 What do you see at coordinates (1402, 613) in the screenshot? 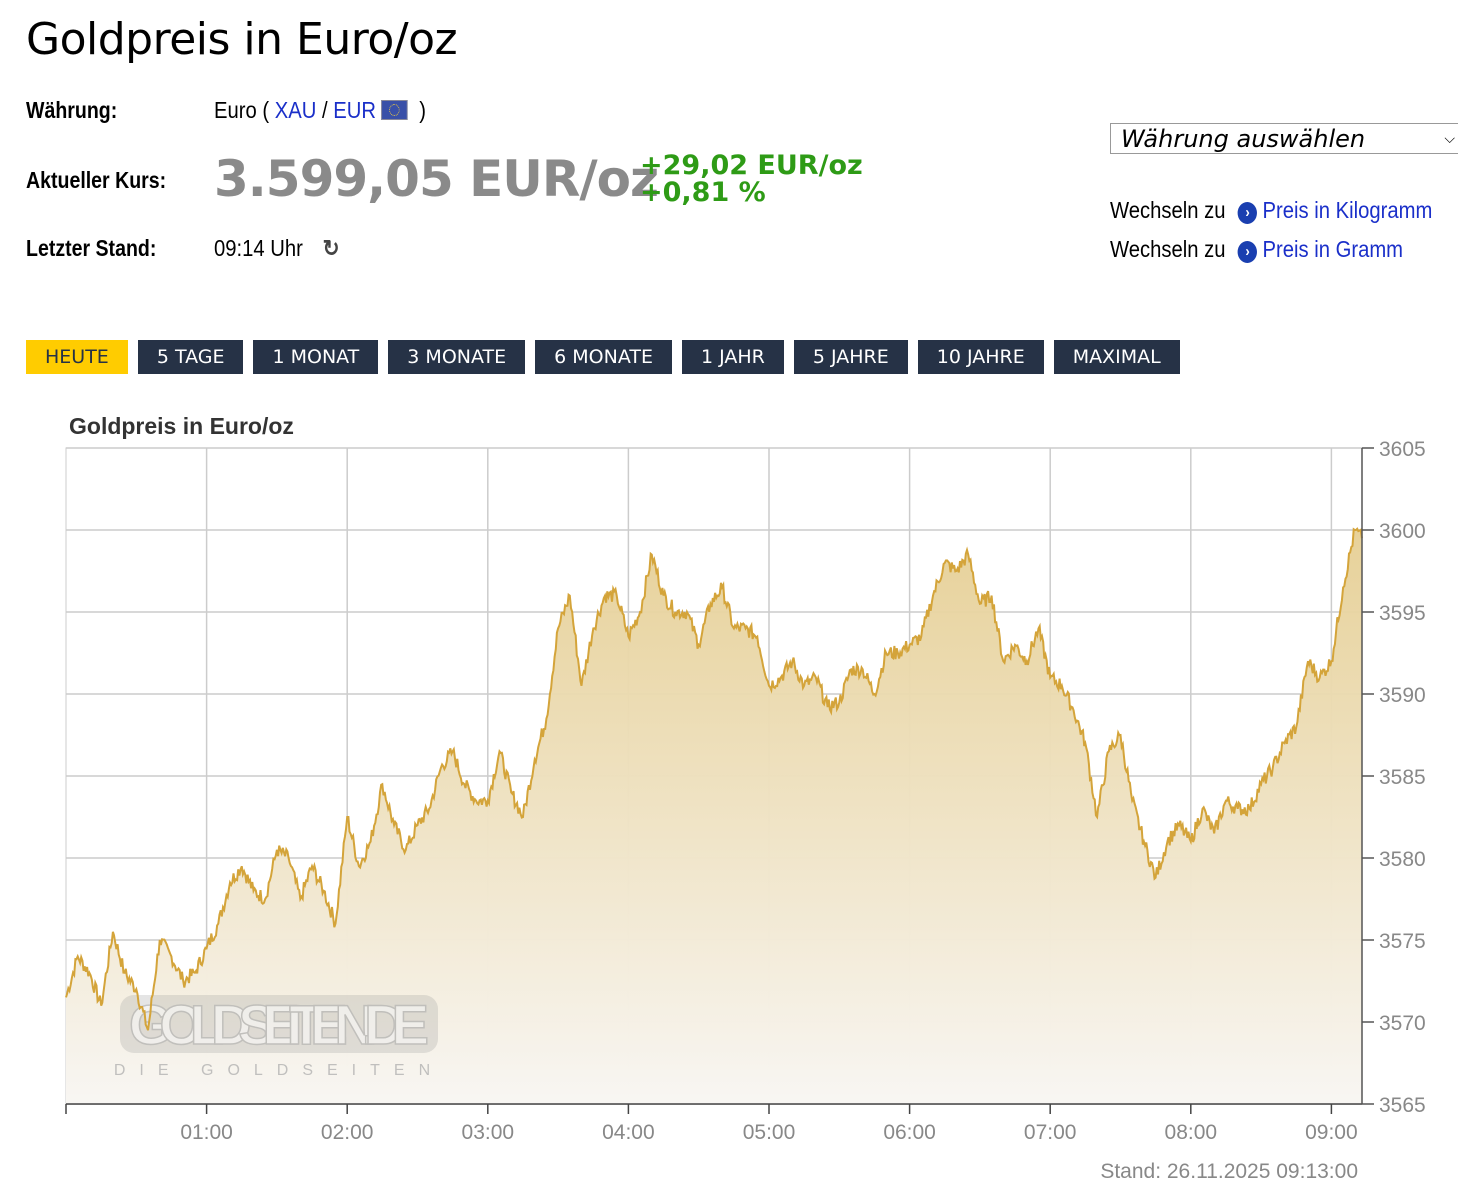
I see `y-tick-label: 3595` at bounding box center [1402, 613].